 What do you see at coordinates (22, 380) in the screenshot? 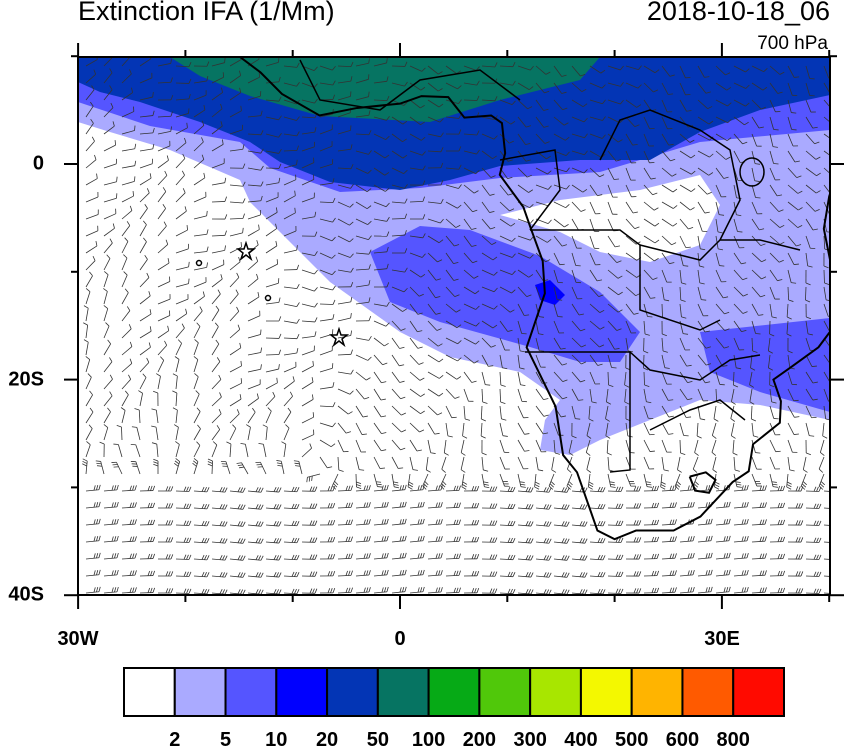
I see `y-tick-label: 20S` at bounding box center [22, 380].